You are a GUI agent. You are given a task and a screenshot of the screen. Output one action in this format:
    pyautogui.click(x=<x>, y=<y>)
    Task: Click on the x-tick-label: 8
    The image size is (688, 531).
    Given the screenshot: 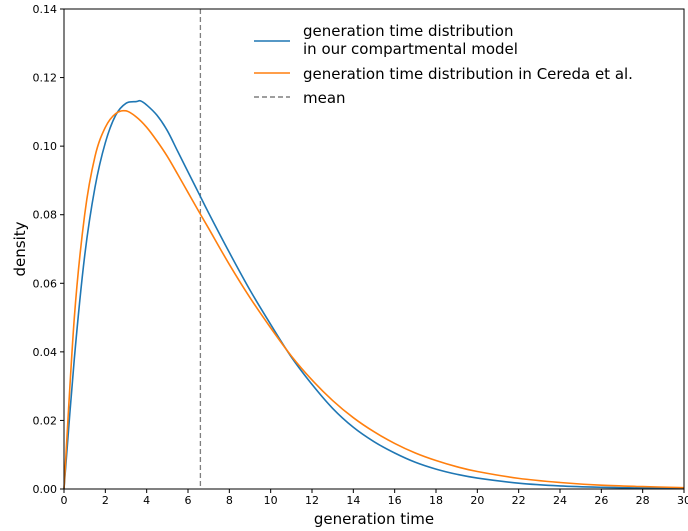 What is the action you would take?
    pyautogui.click(x=229, y=500)
    